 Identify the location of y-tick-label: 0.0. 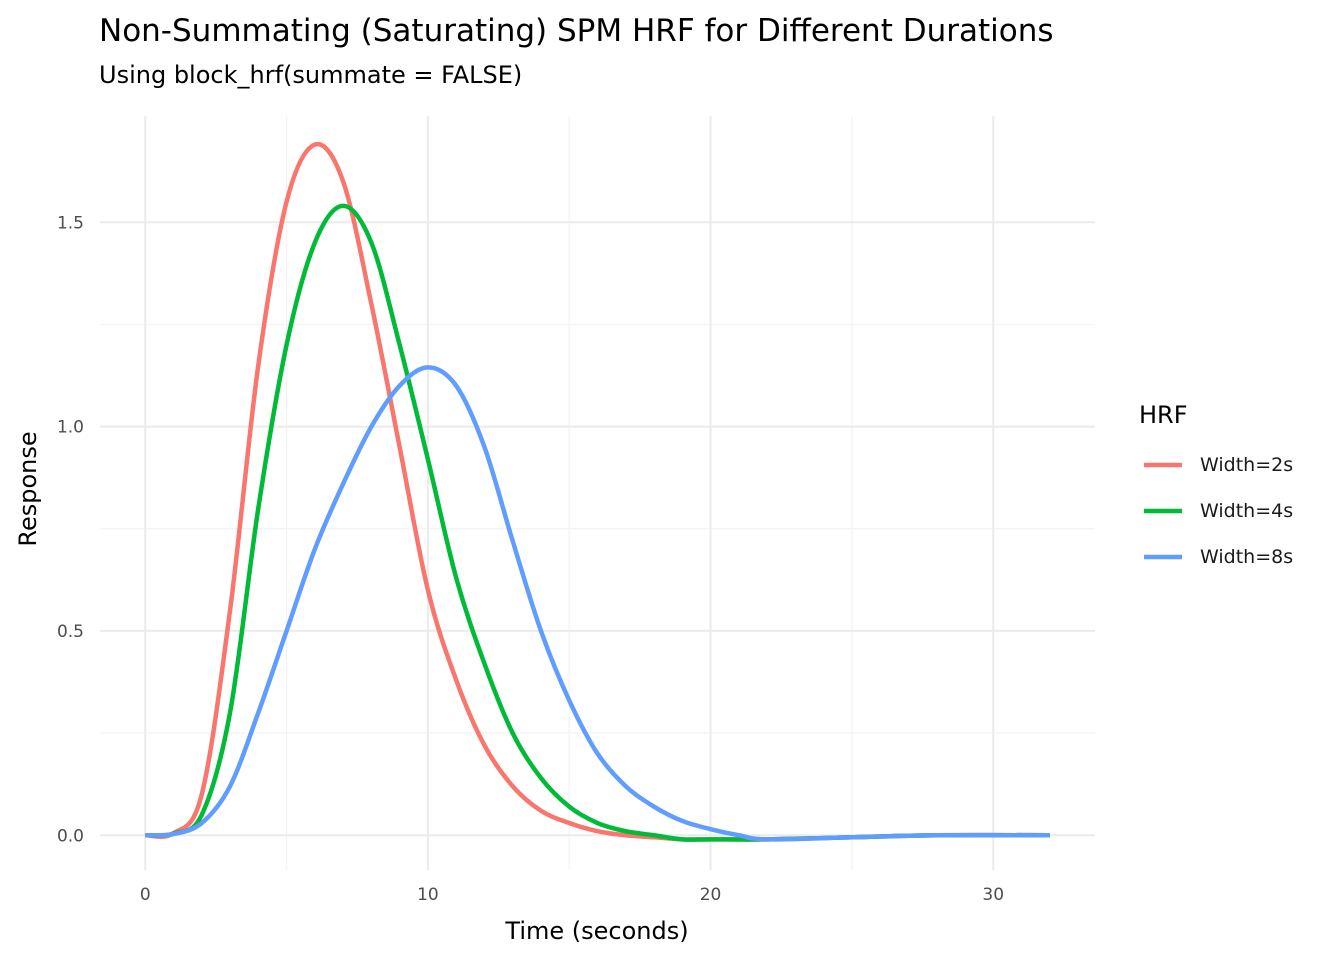
(70, 836).